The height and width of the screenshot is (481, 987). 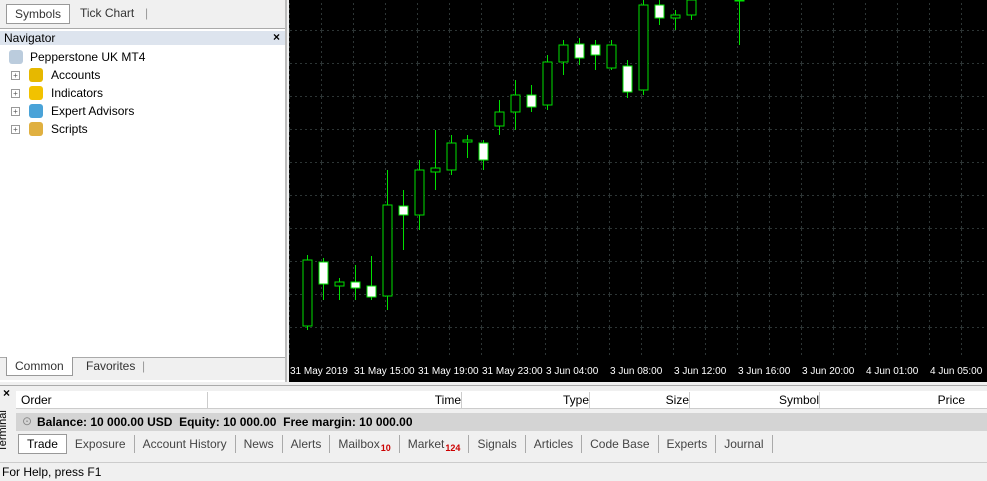 I want to click on column-header: Time, so click(x=332, y=400).